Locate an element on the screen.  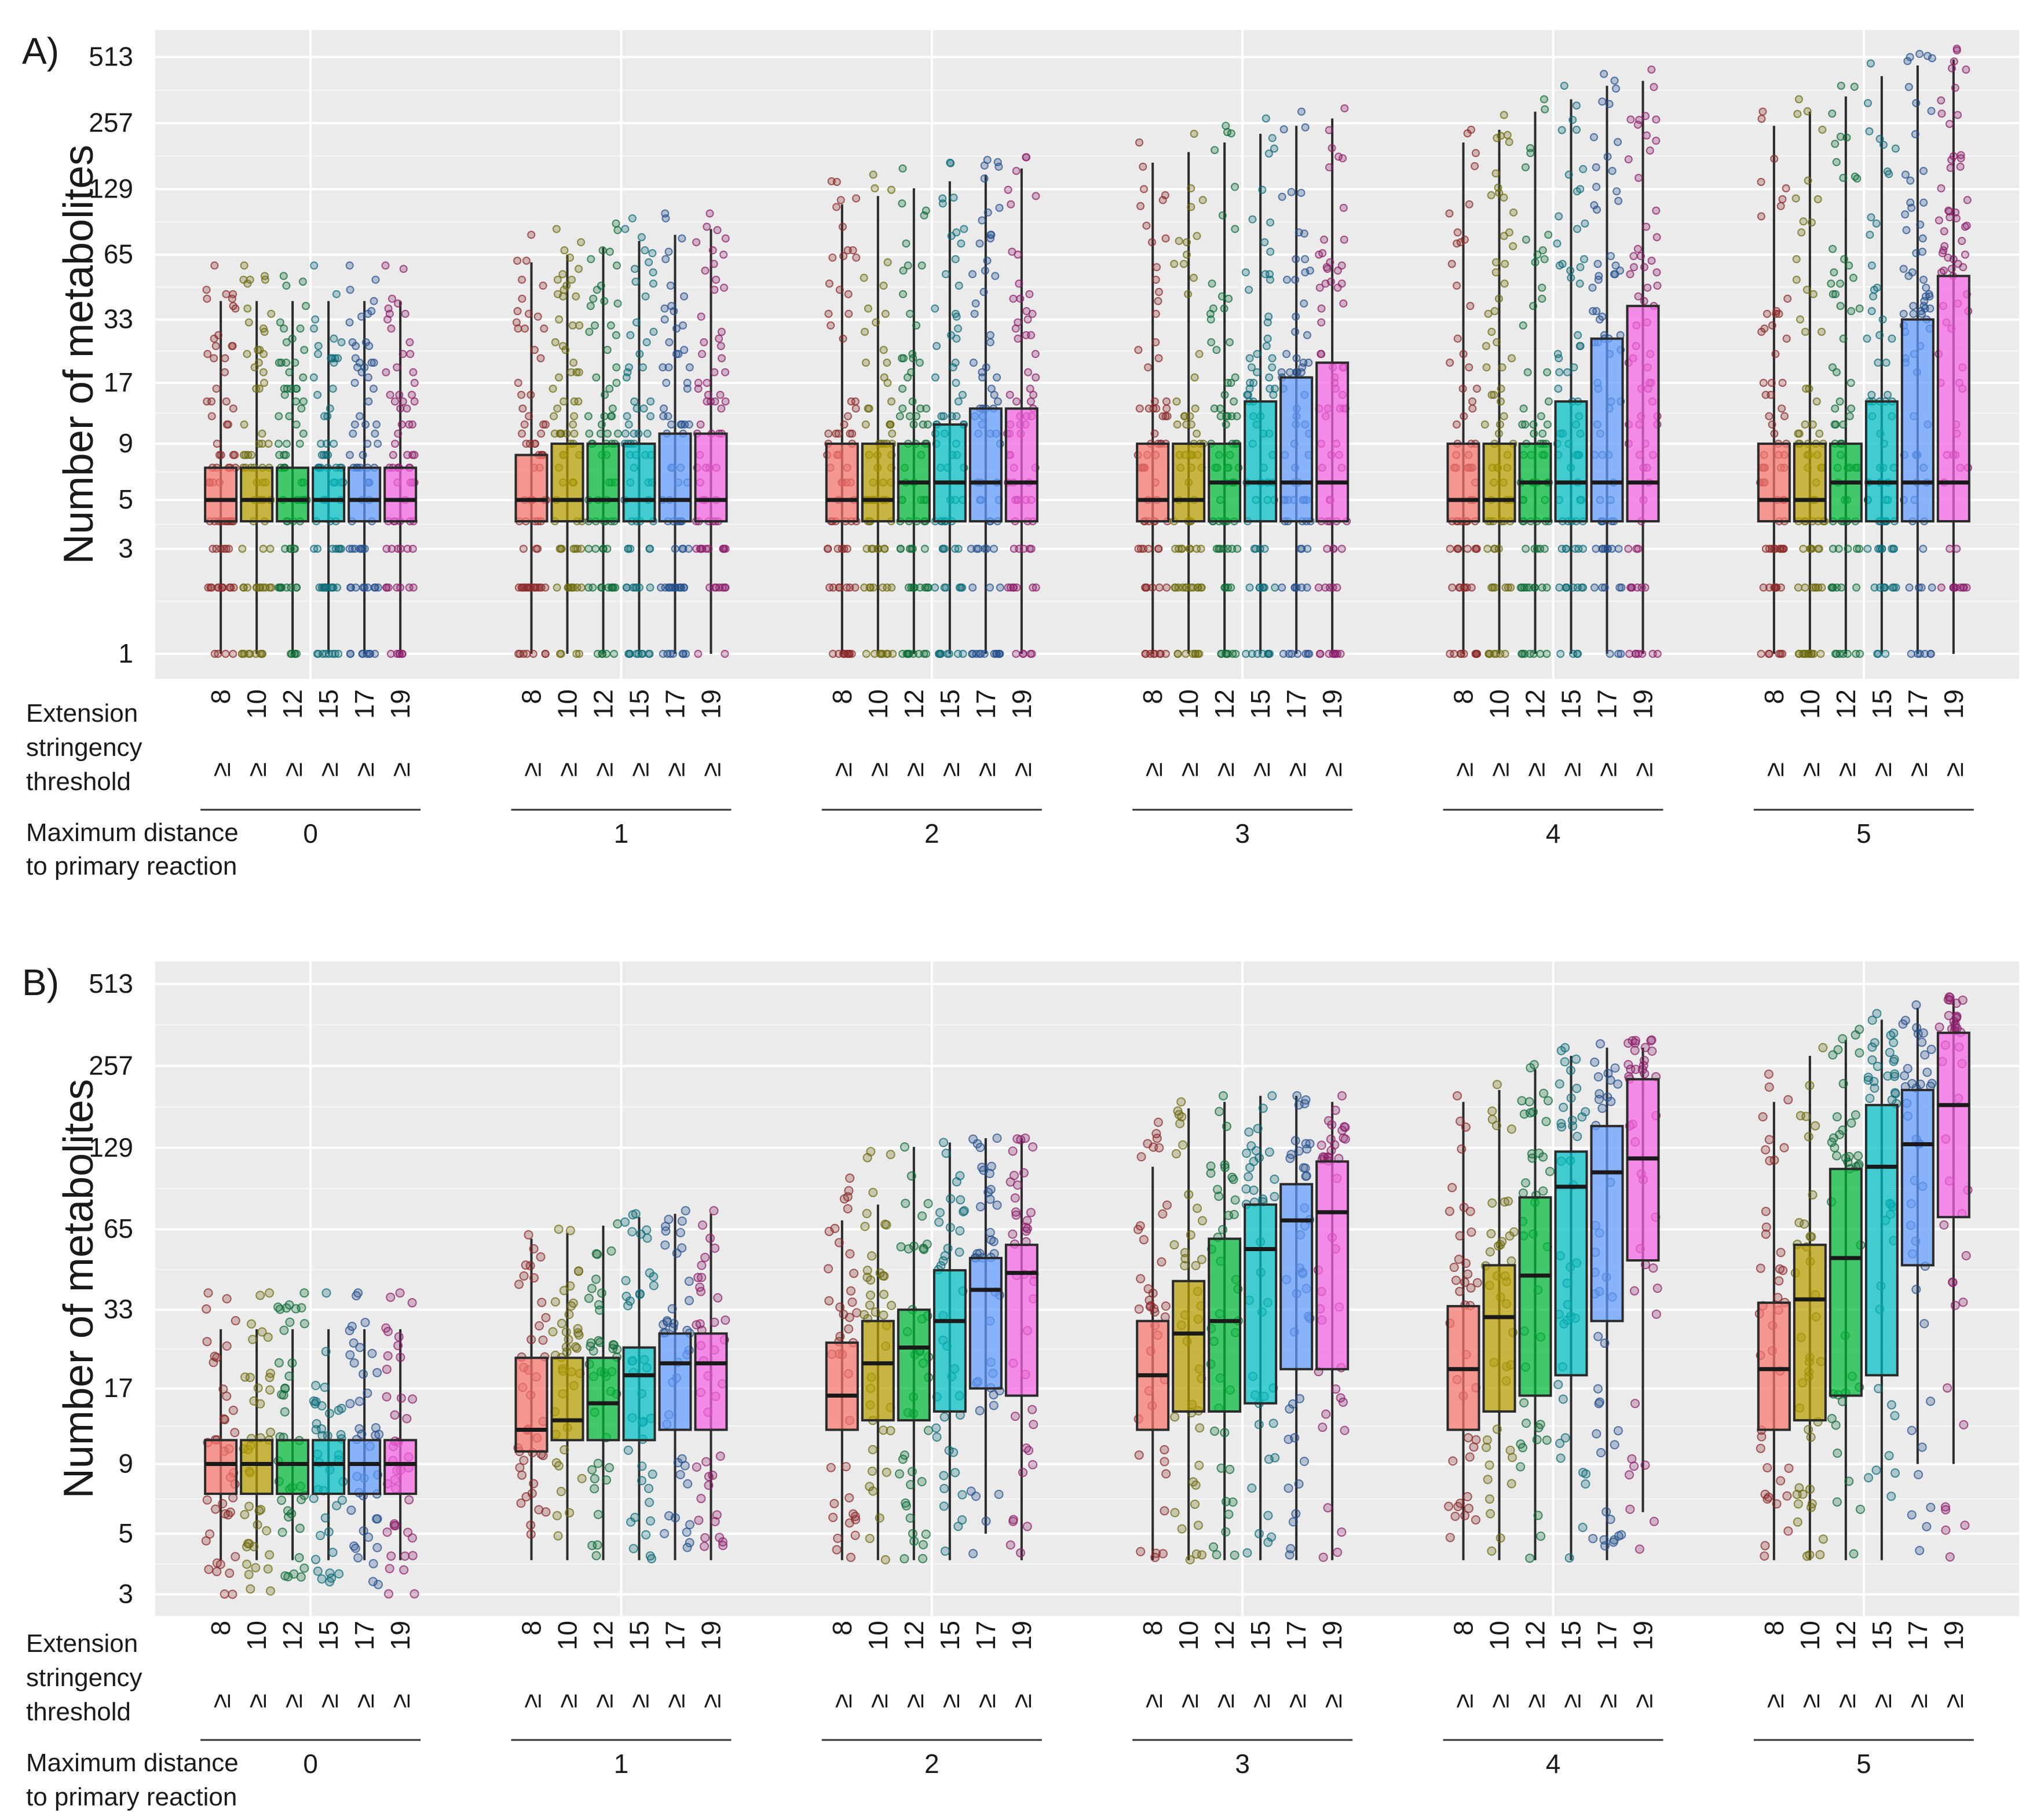
group-label: 5 is located at coordinates (1864, 1764).